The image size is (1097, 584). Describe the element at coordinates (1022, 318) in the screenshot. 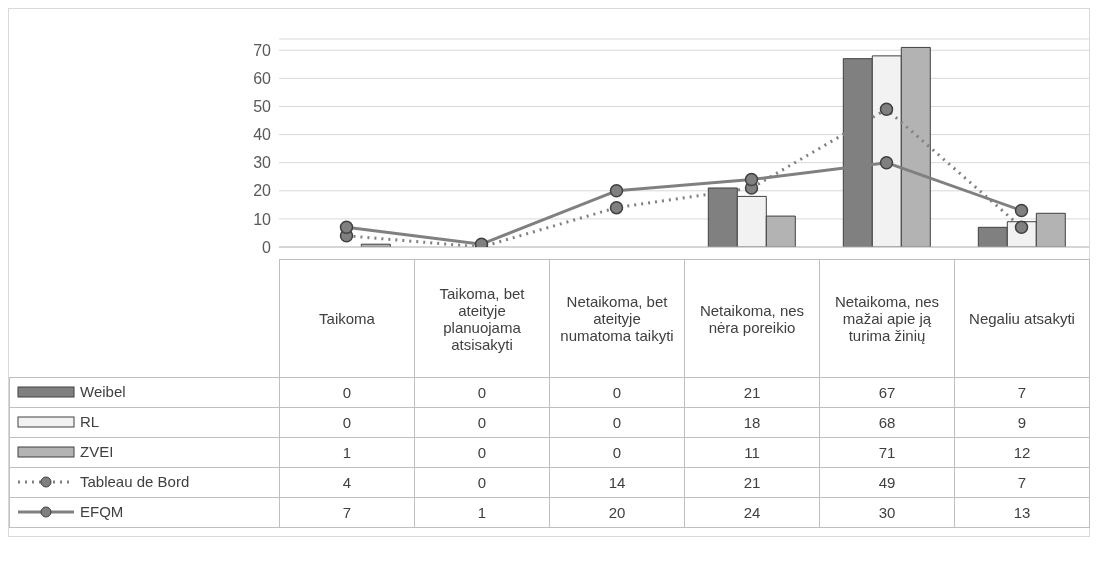

I see `x-tick-label: Negaliu atsakyti` at that location.